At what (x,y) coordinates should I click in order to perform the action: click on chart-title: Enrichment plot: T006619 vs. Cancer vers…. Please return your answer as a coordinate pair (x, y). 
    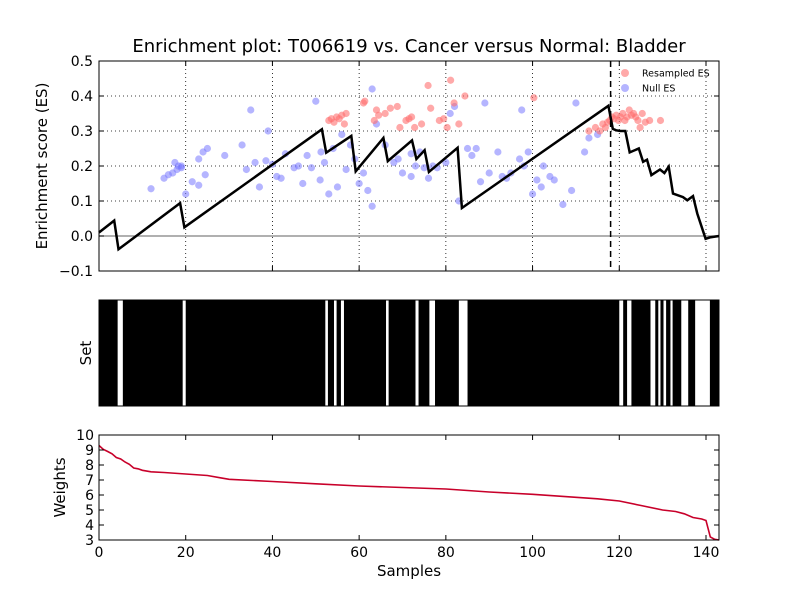
    Looking at the image, I should click on (409, 46).